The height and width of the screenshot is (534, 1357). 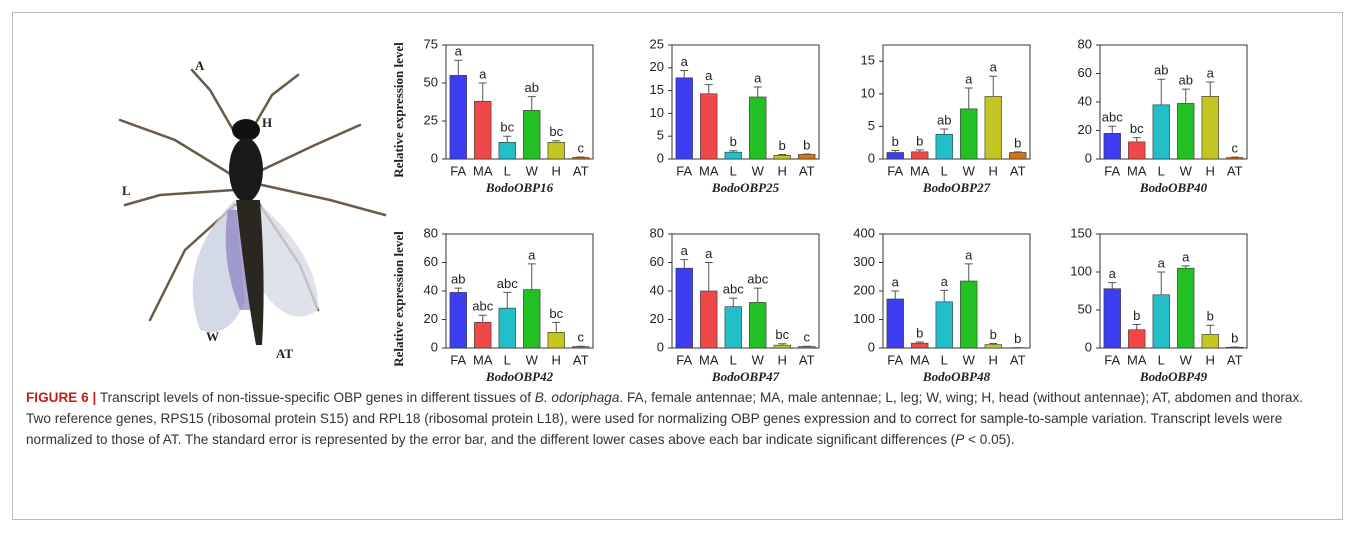 What do you see at coordinates (757, 279) in the screenshot?
I see `significance-letter: abc` at bounding box center [757, 279].